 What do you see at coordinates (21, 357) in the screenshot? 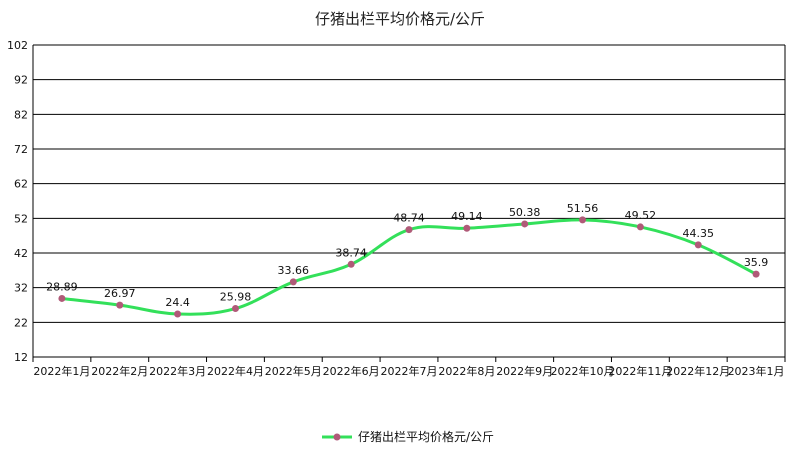
I see `y-tick-label: 12` at bounding box center [21, 357].